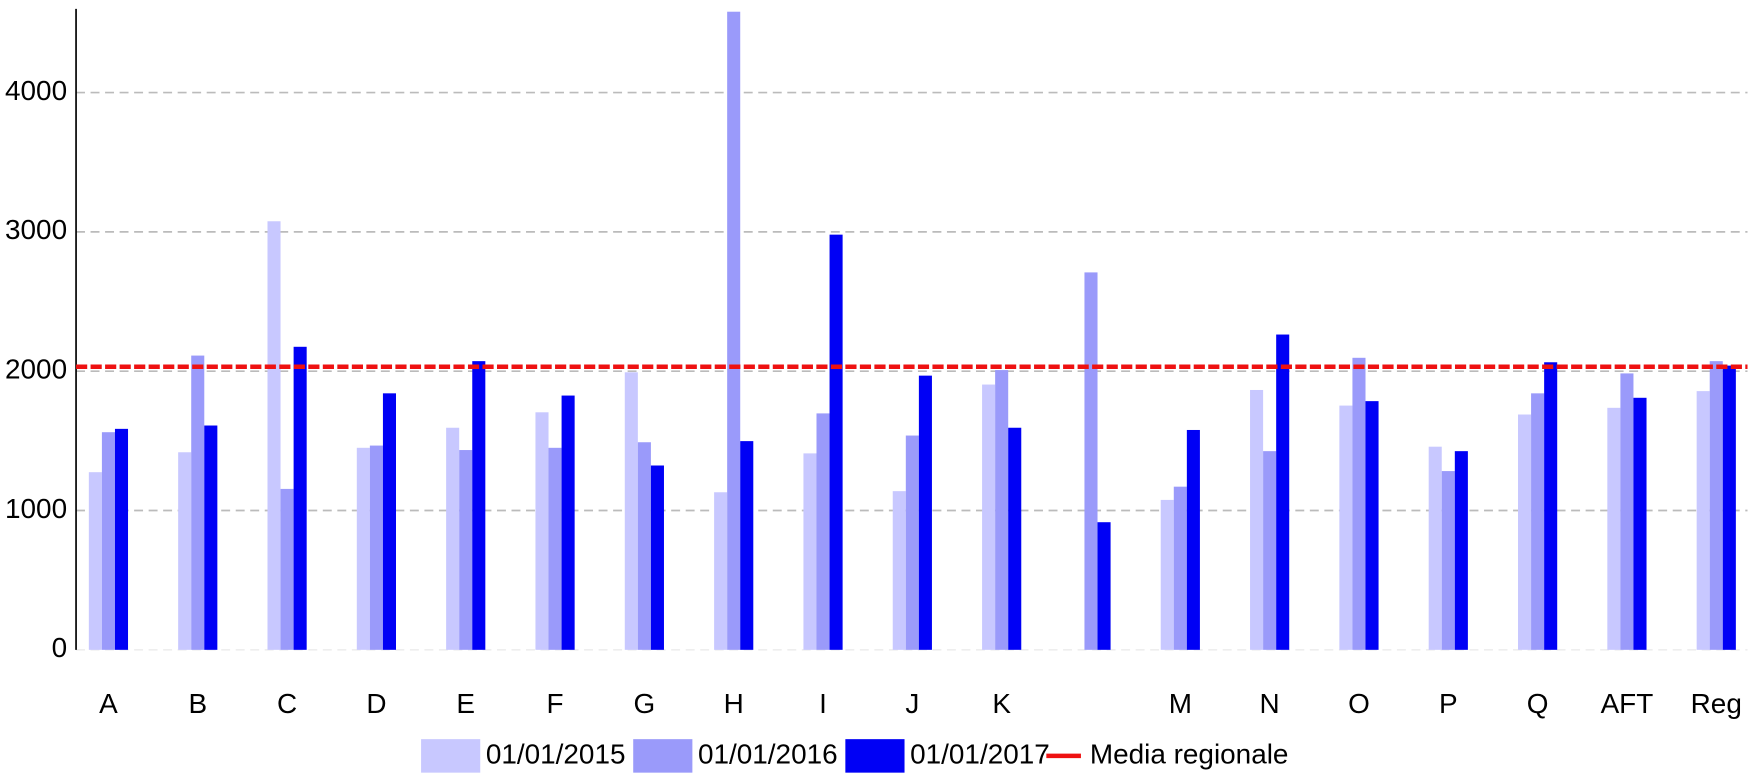  Describe the element at coordinates (36, 229) in the screenshot. I see `y-tick-label: 3000` at that location.